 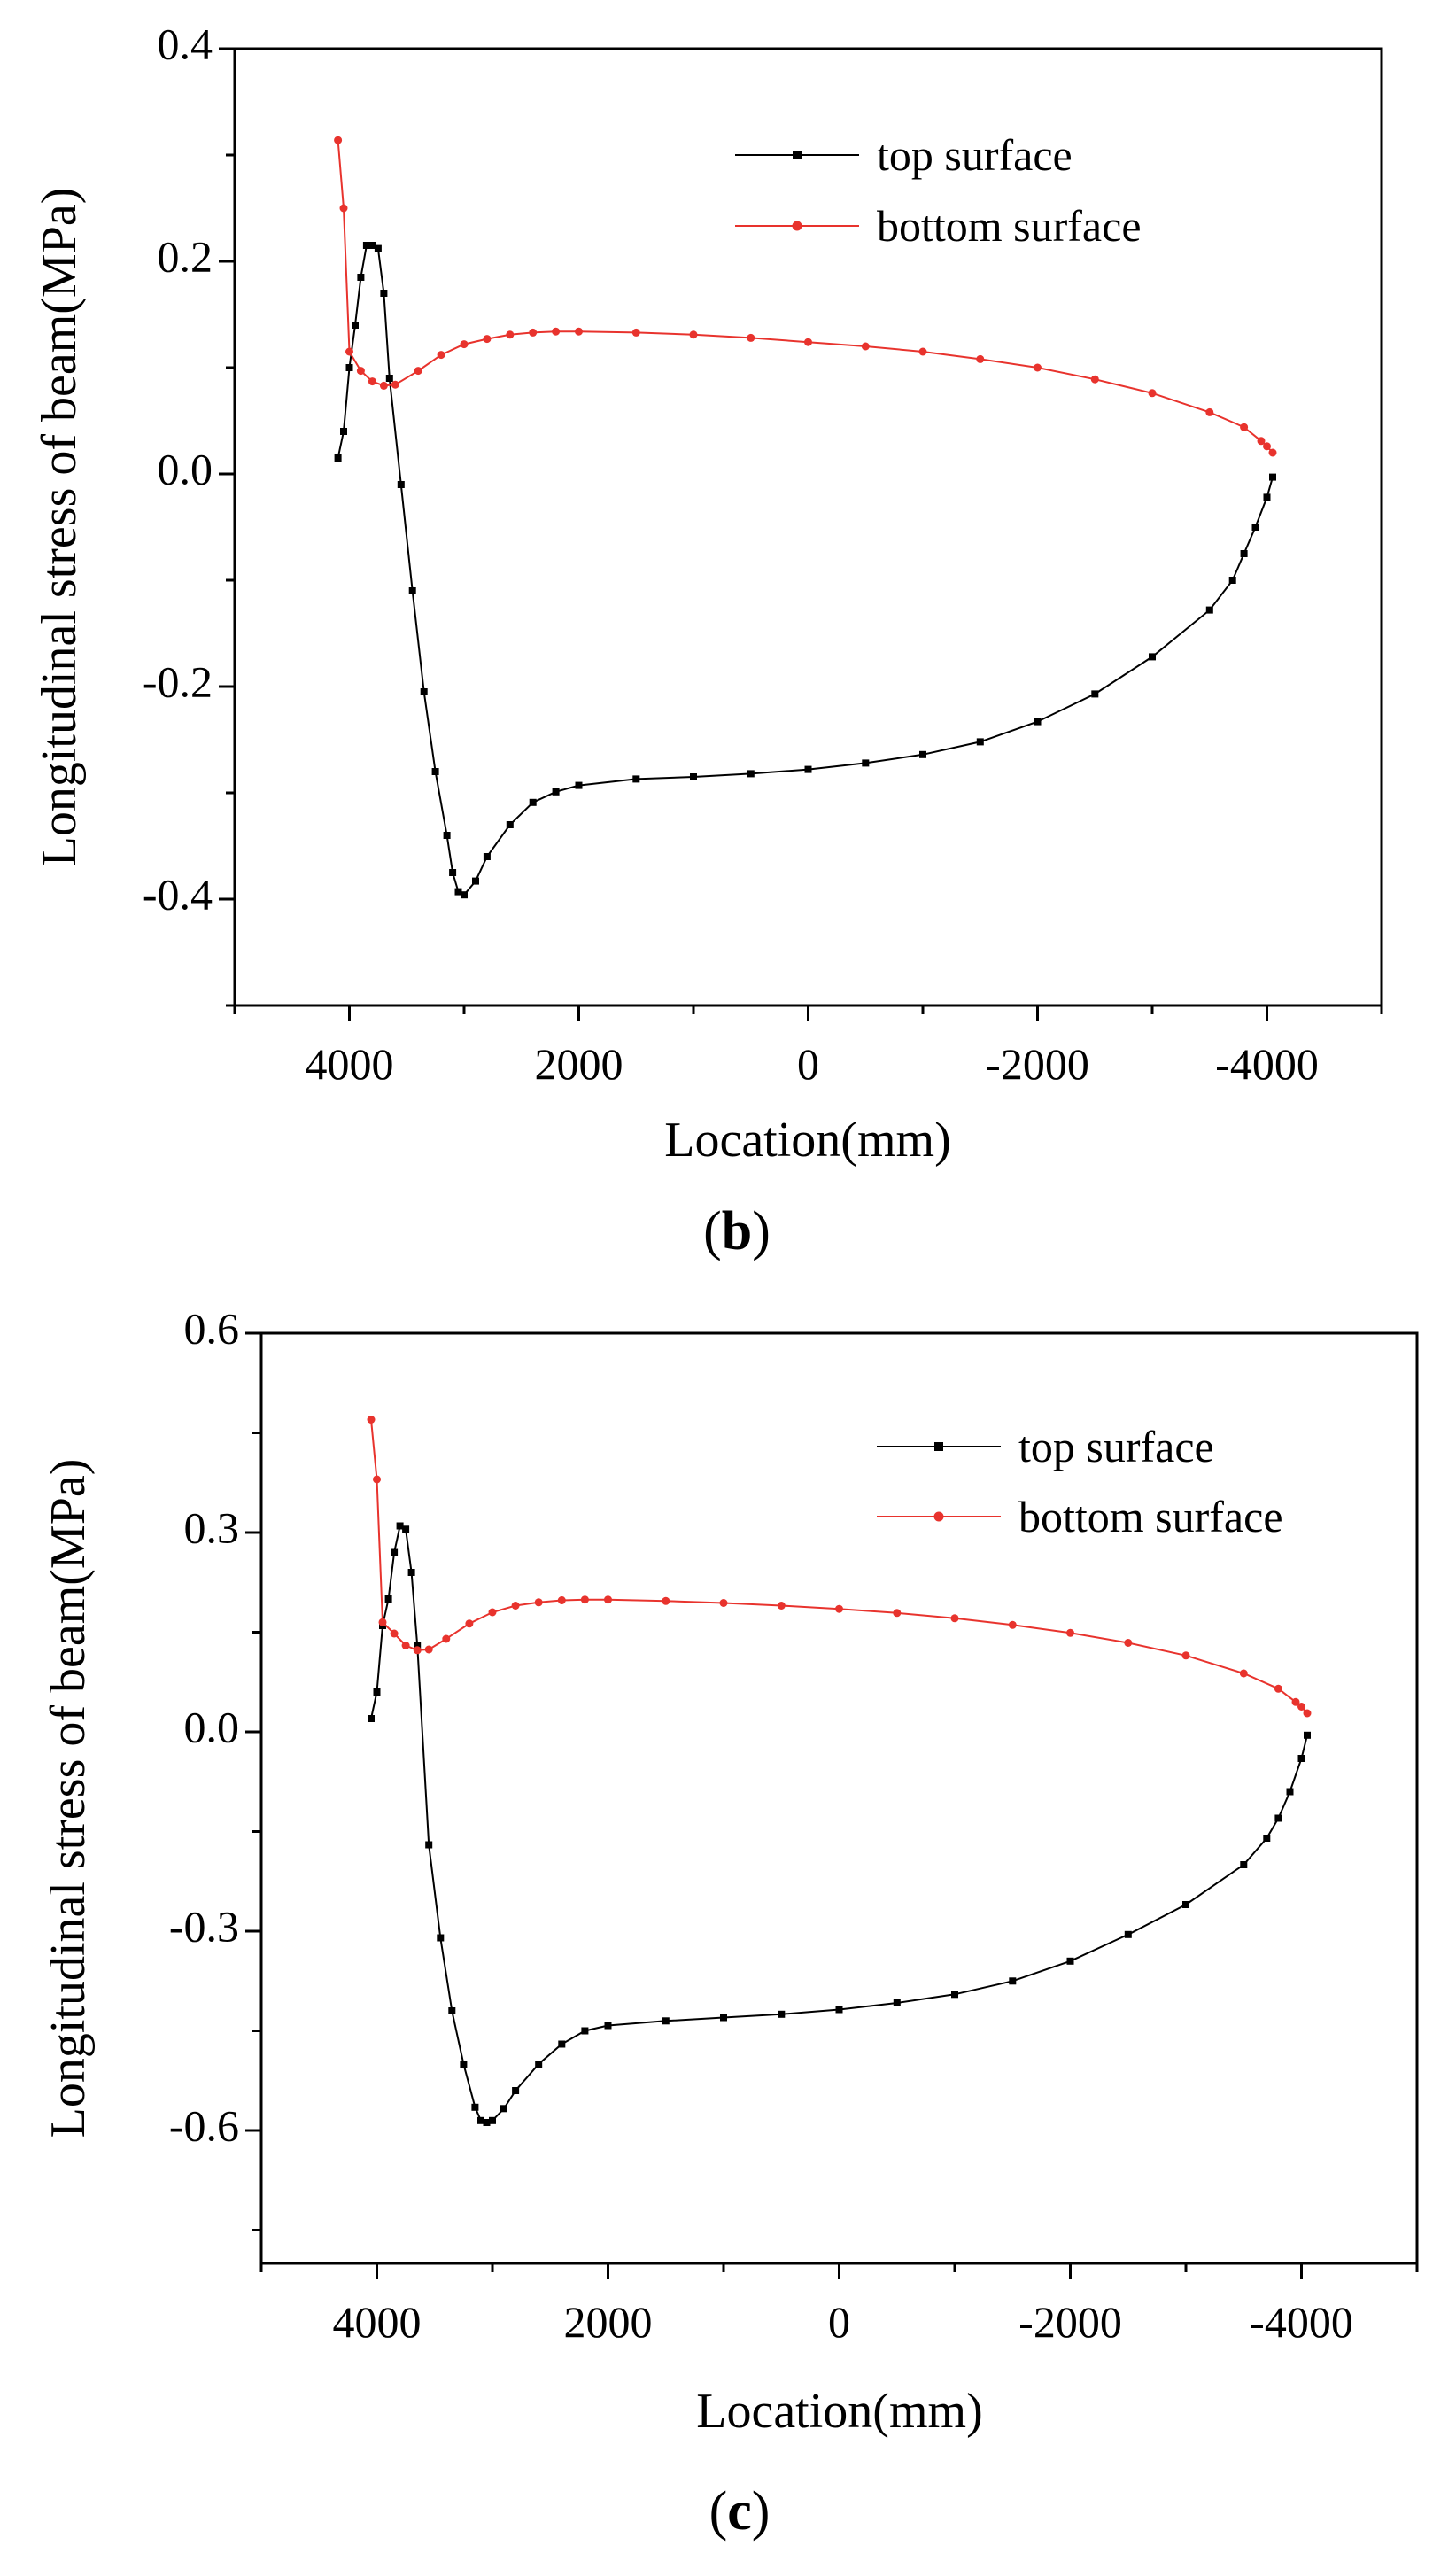 What do you see at coordinates (185, 256) in the screenshot?
I see `y-tick-label: 0.2` at bounding box center [185, 256].